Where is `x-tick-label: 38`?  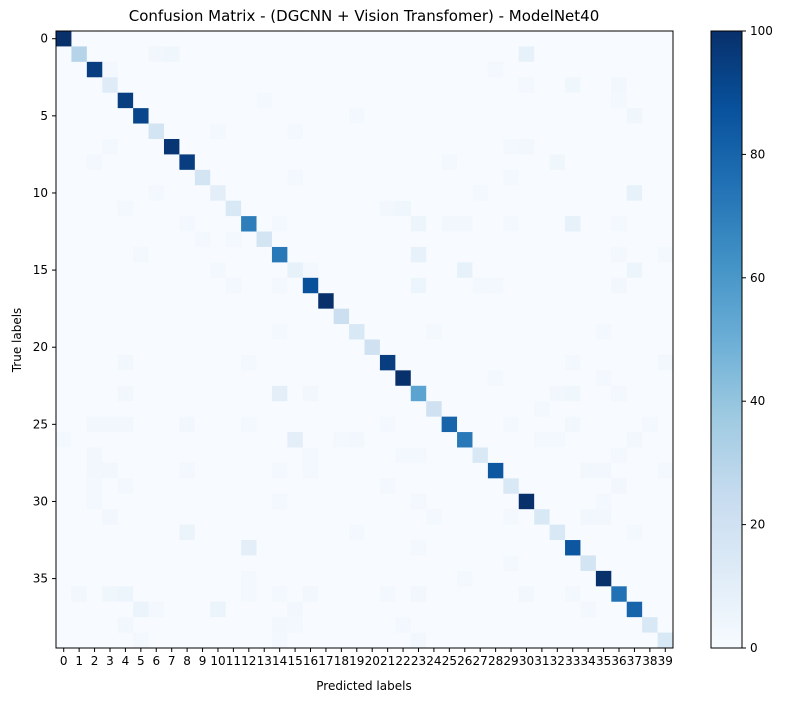 x-tick-label: 38 is located at coordinates (649, 661).